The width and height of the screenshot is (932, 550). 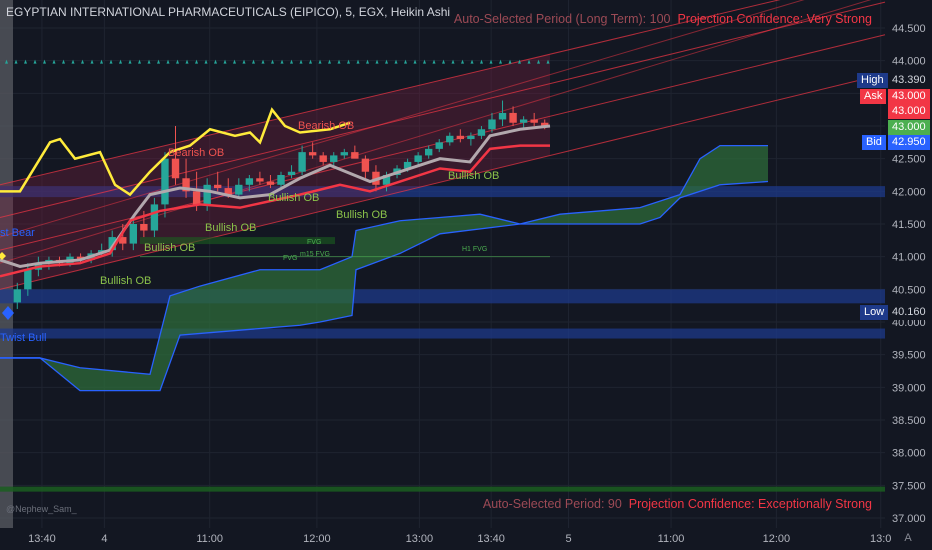 What do you see at coordinates (23, 338) in the screenshot?
I see `bull-tag-label: Twist Bull` at bounding box center [23, 338].